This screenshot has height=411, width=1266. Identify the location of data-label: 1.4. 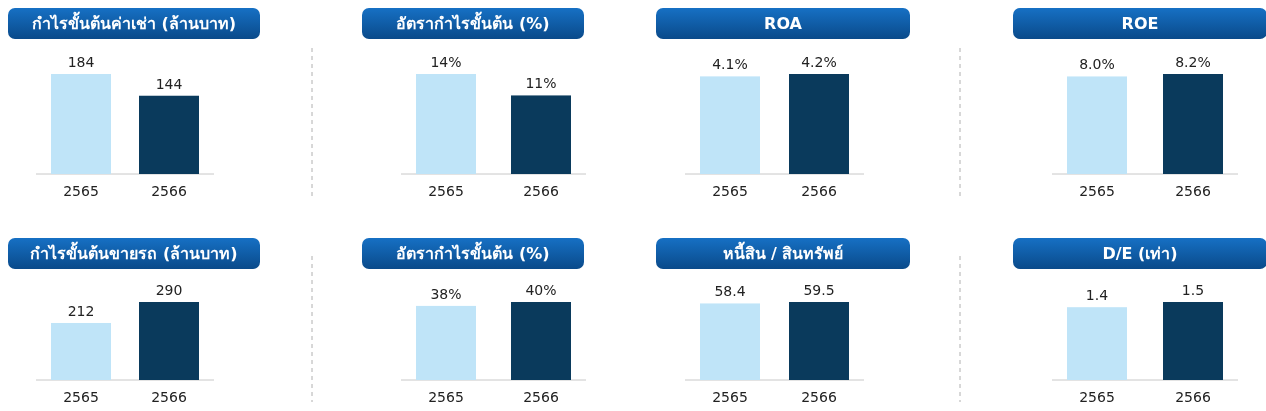
(1097, 295).